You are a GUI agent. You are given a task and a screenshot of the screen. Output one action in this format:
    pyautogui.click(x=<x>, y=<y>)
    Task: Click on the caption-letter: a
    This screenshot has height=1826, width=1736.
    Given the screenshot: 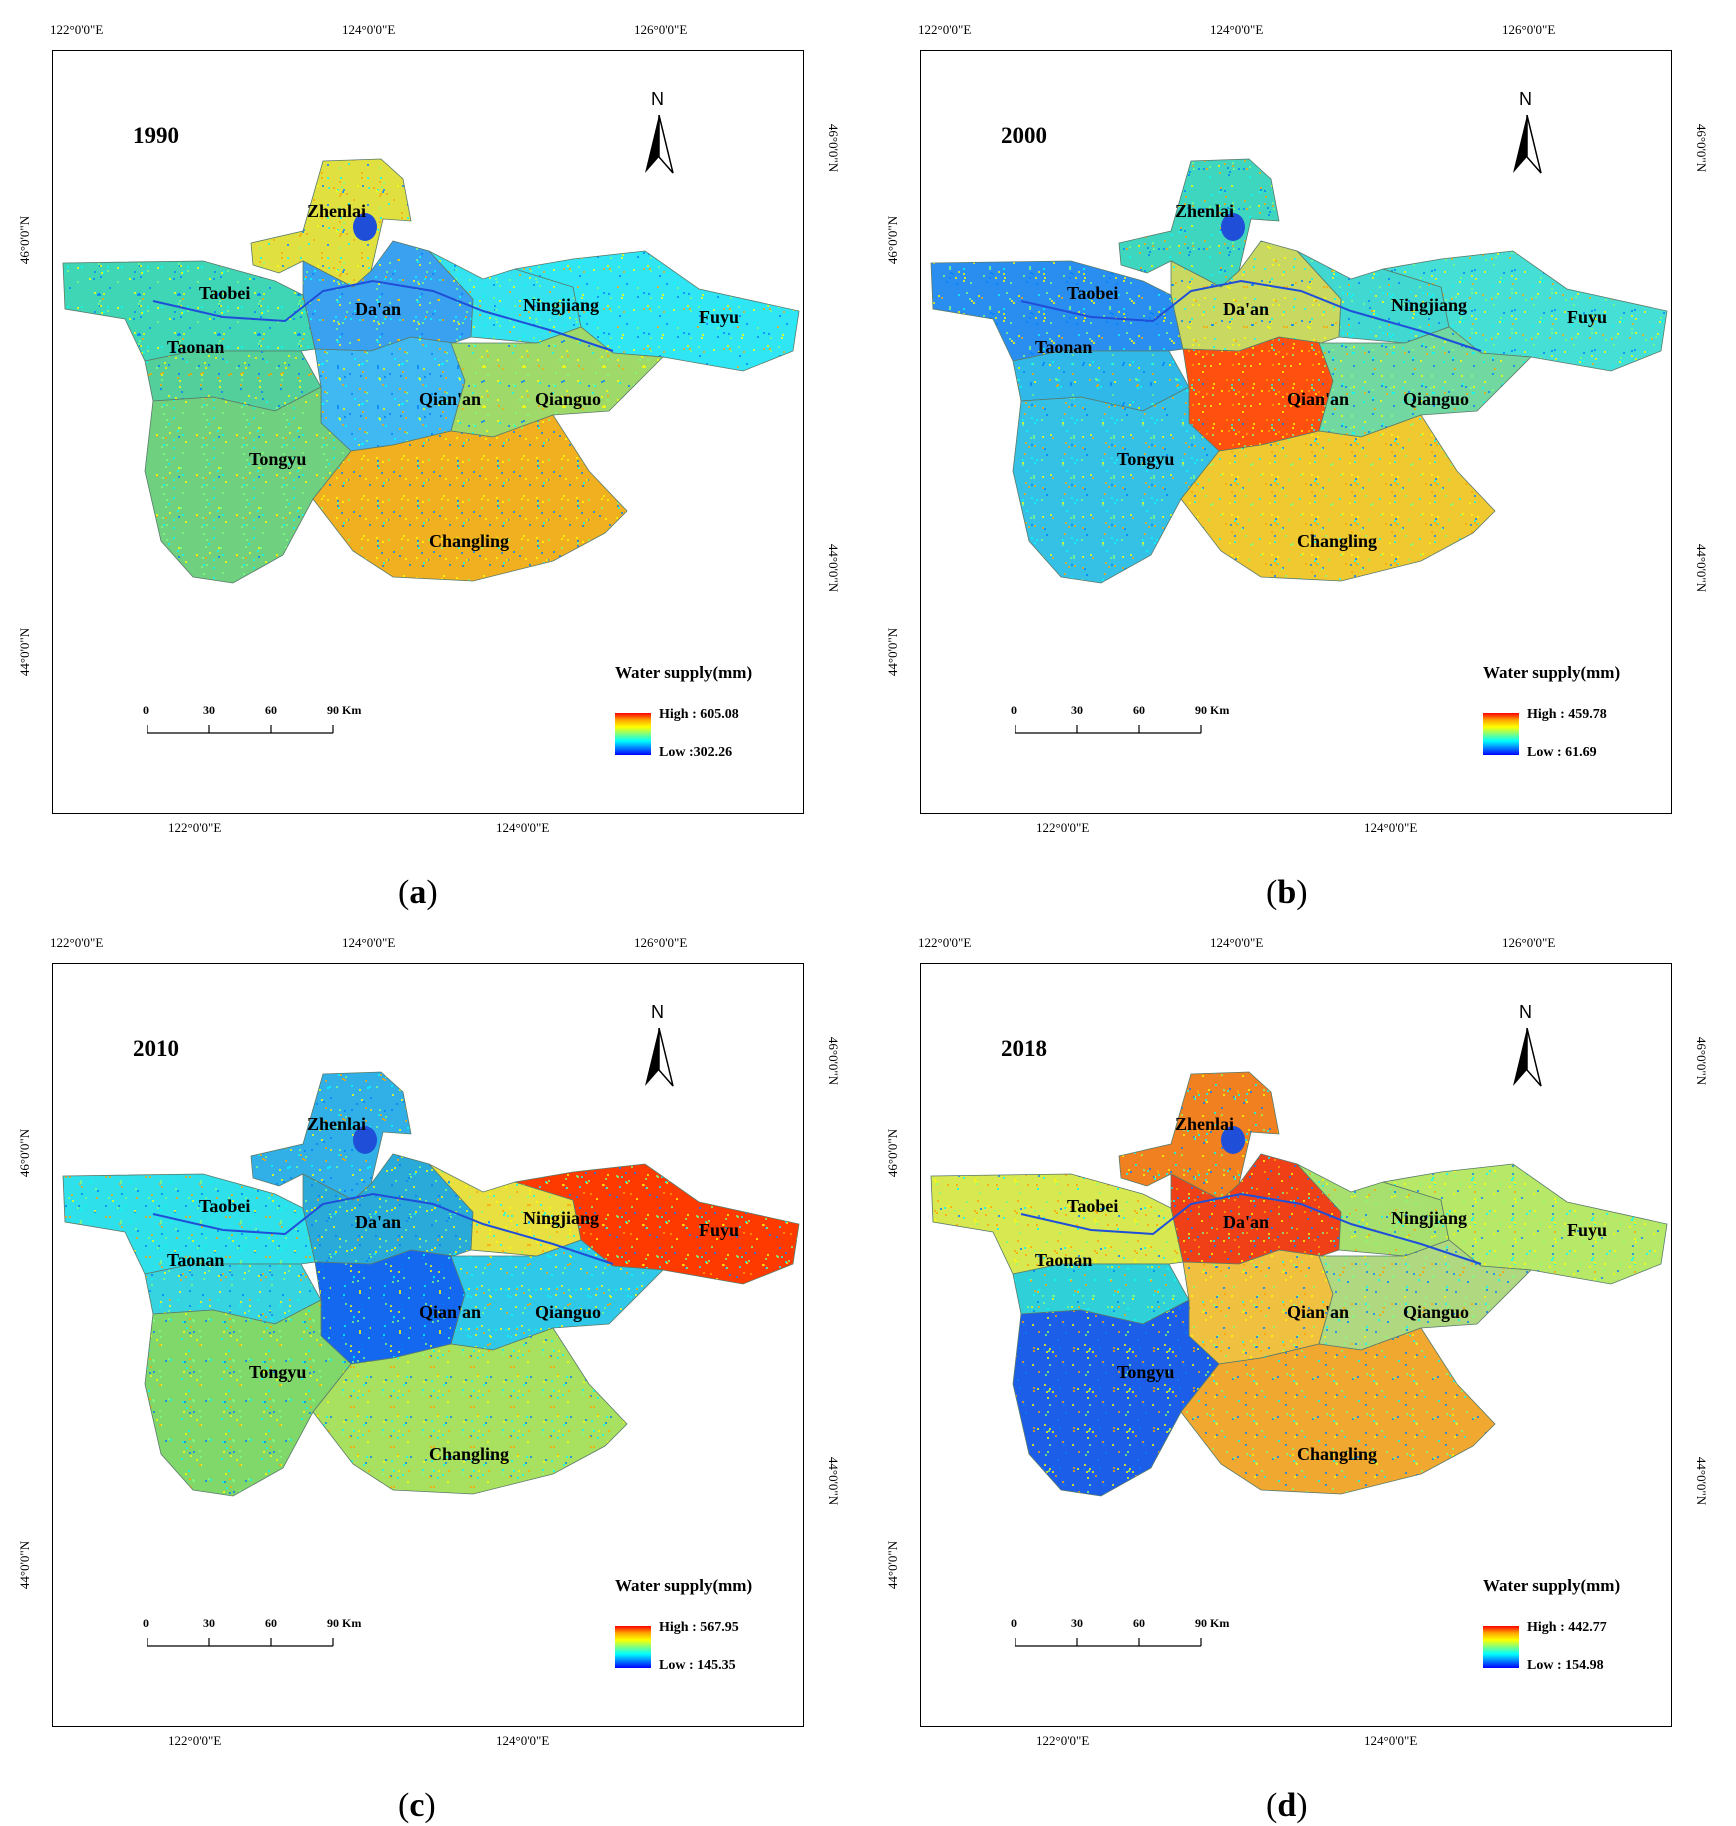 What is the action you would take?
    pyautogui.click(x=418, y=892)
    